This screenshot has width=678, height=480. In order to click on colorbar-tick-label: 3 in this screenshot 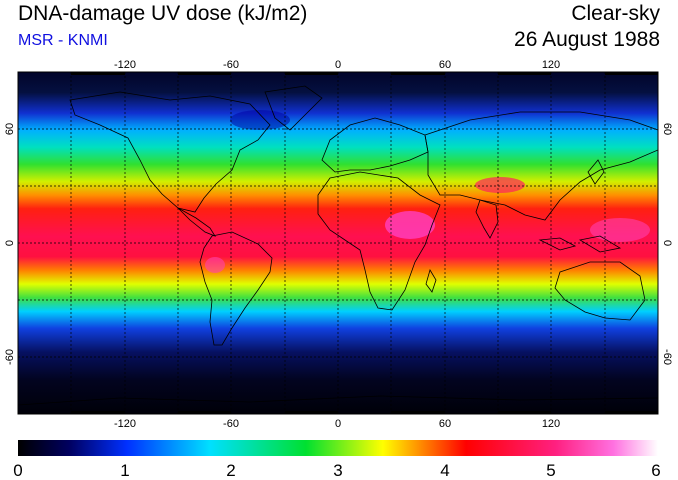, I will do `click(337, 470)`.